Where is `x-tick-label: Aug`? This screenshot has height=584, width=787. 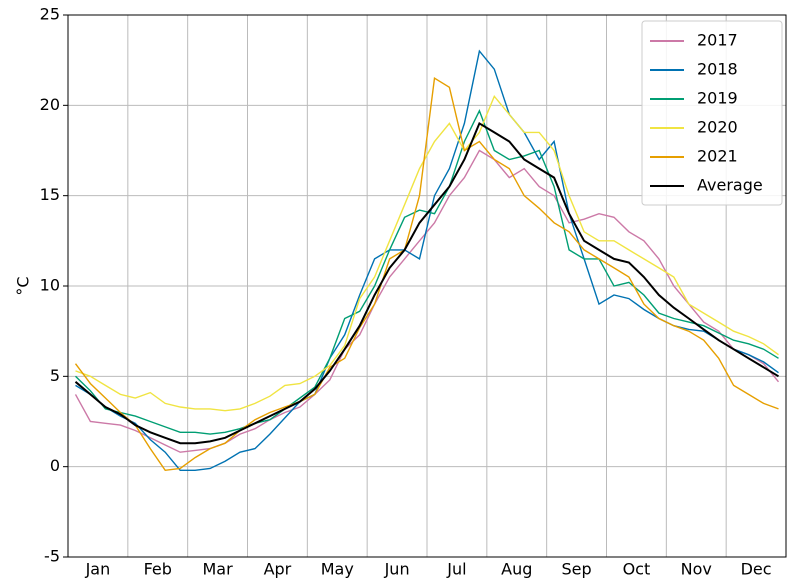 x-tick-label: Aug is located at coordinates (516, 569).